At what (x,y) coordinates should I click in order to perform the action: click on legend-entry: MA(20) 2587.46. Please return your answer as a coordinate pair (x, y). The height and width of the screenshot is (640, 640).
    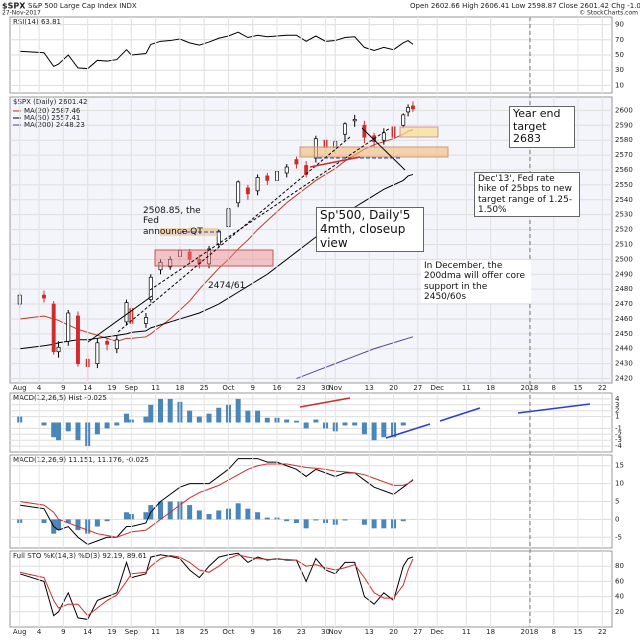
    Looking at the image, I should click on (52, 111).